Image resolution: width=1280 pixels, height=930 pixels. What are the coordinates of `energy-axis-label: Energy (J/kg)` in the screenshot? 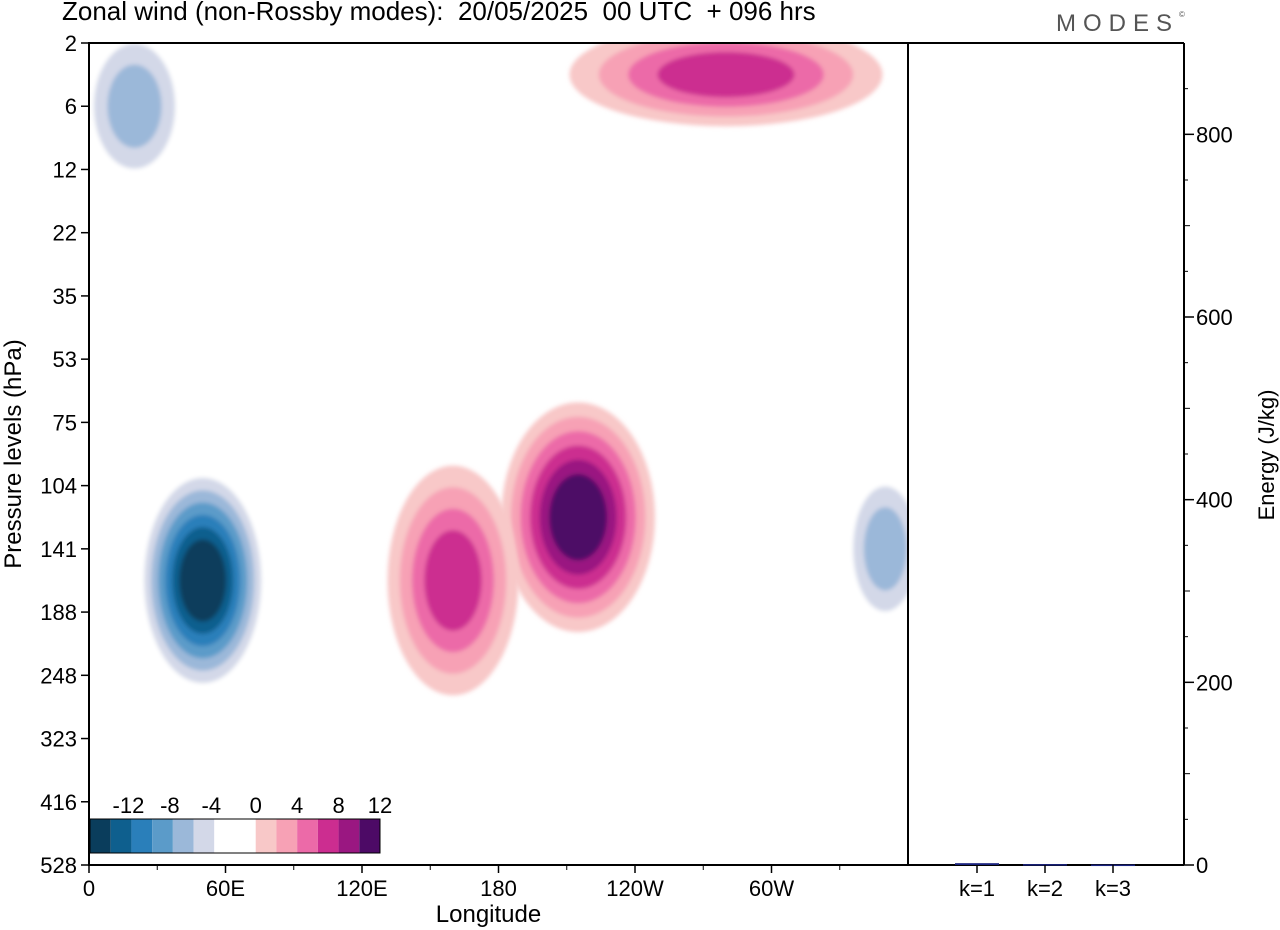 It's located at (1266, 455).